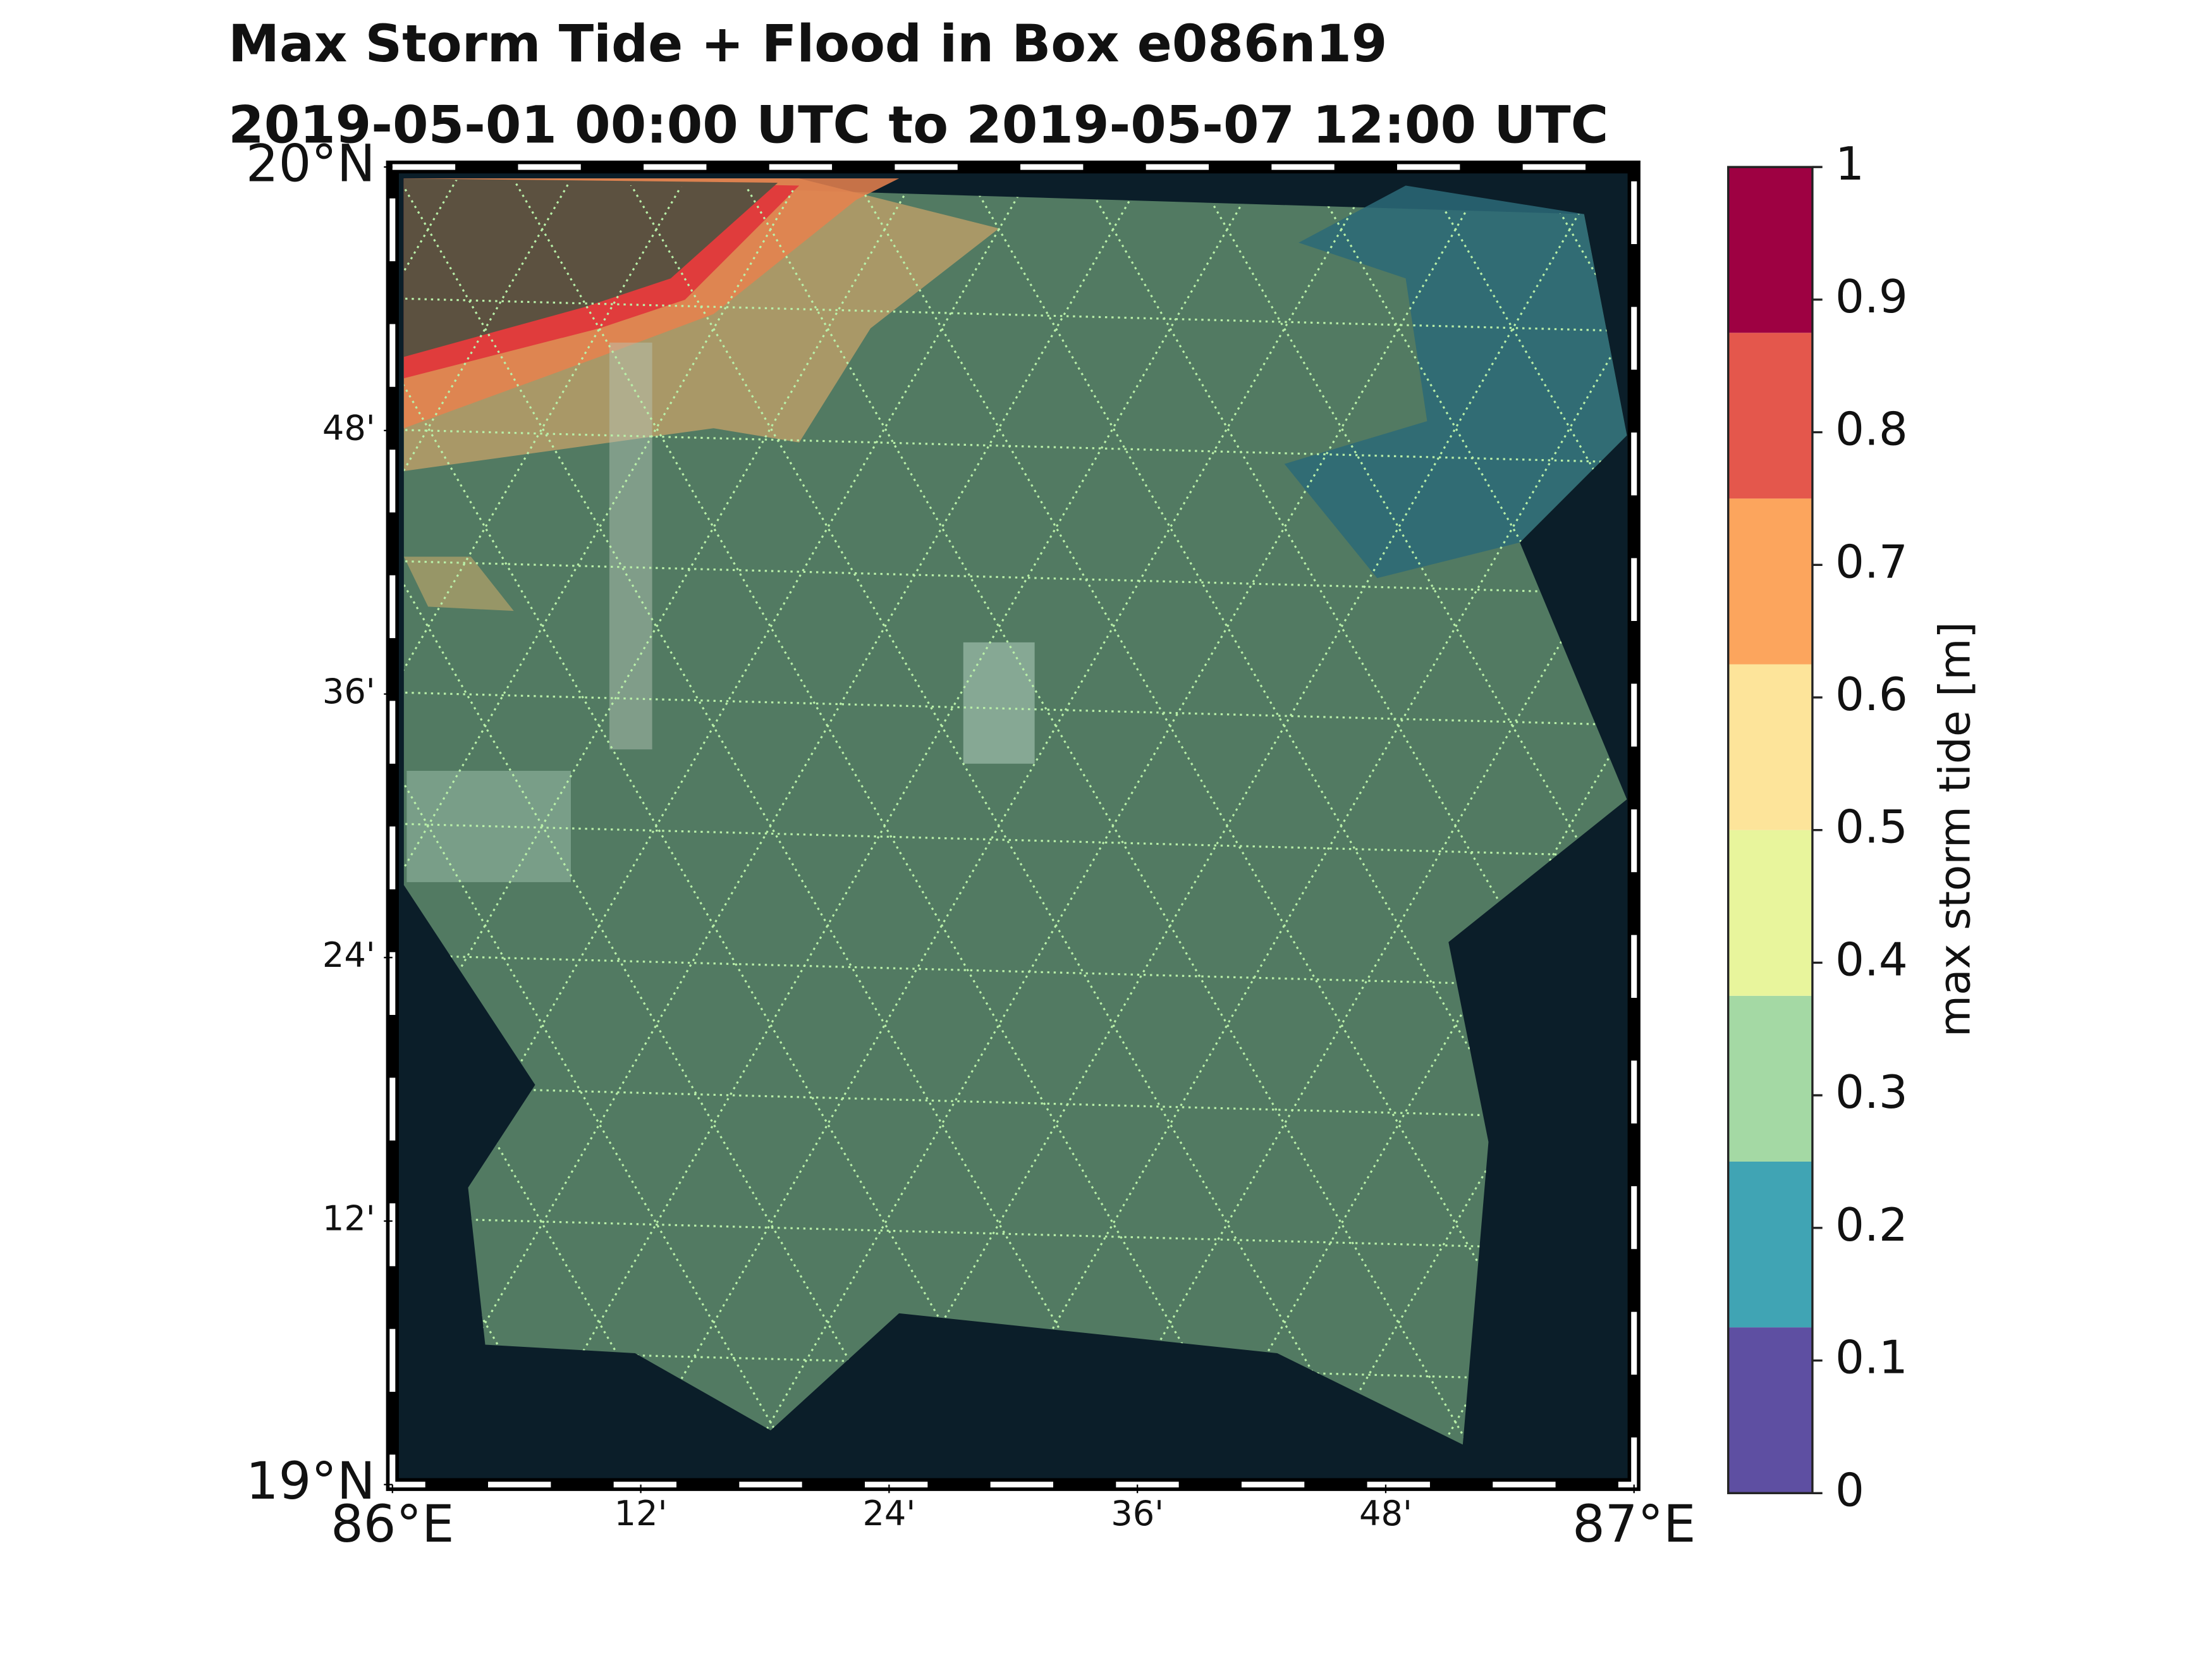 This screenshot has height=1658, width=2212. Describe the element at coordinates (1871, 1225) in the screenshot. I see `colorbar-tick-label: 0.2` at that location.